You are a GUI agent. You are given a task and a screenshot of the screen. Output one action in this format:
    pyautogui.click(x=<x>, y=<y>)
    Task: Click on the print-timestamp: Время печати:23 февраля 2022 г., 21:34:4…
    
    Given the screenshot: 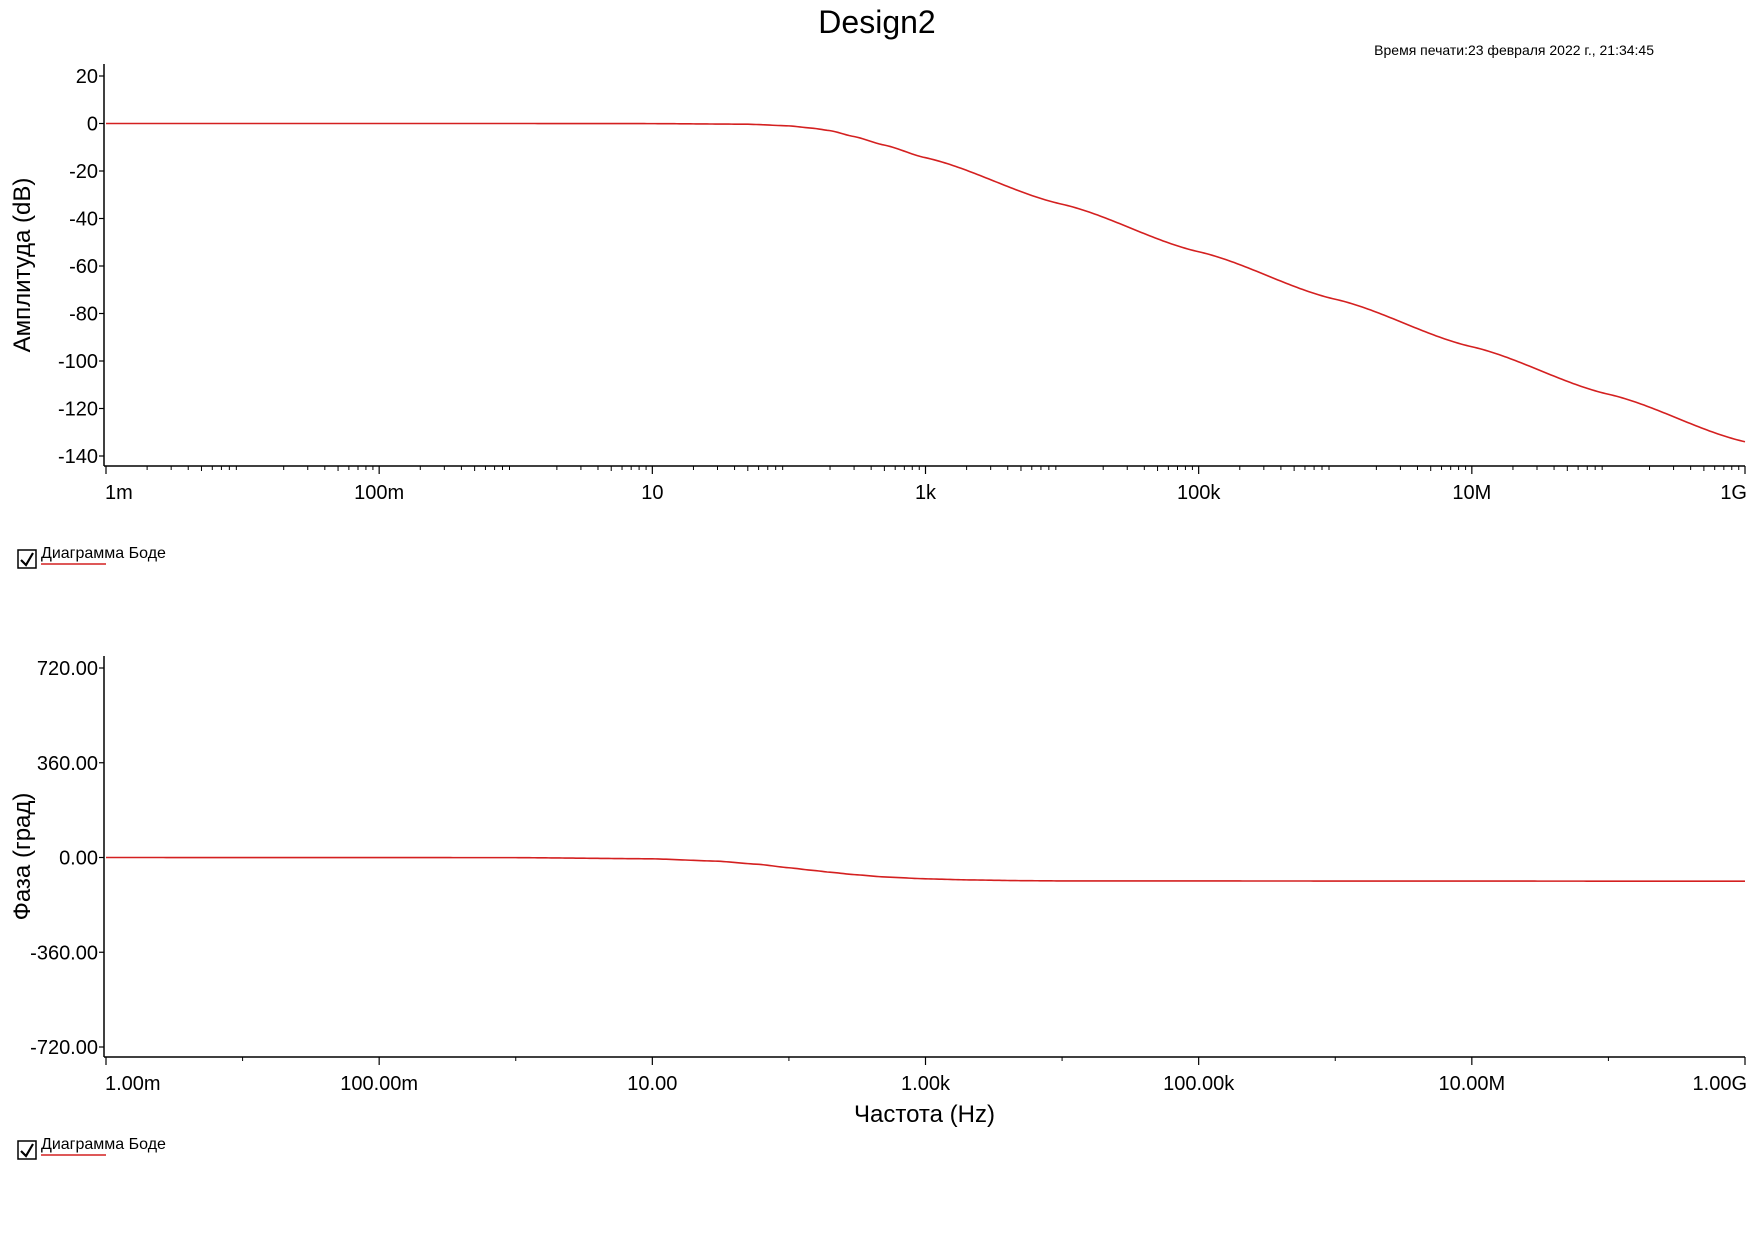 What is the action you would take?
    pyautogui.click(x=1514, y=50)
    